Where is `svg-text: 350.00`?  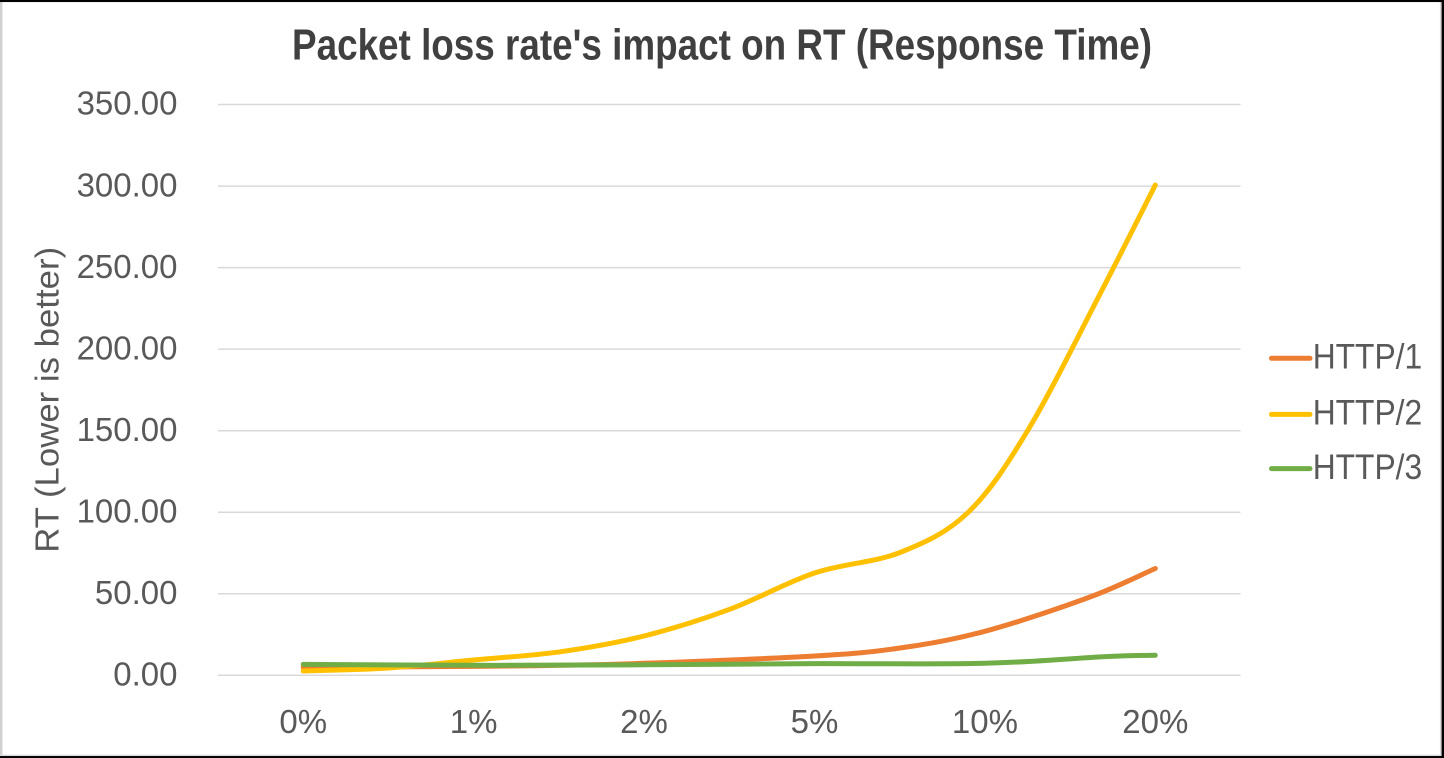 svg-text: 350.00 is located at coordinates (127, 103).